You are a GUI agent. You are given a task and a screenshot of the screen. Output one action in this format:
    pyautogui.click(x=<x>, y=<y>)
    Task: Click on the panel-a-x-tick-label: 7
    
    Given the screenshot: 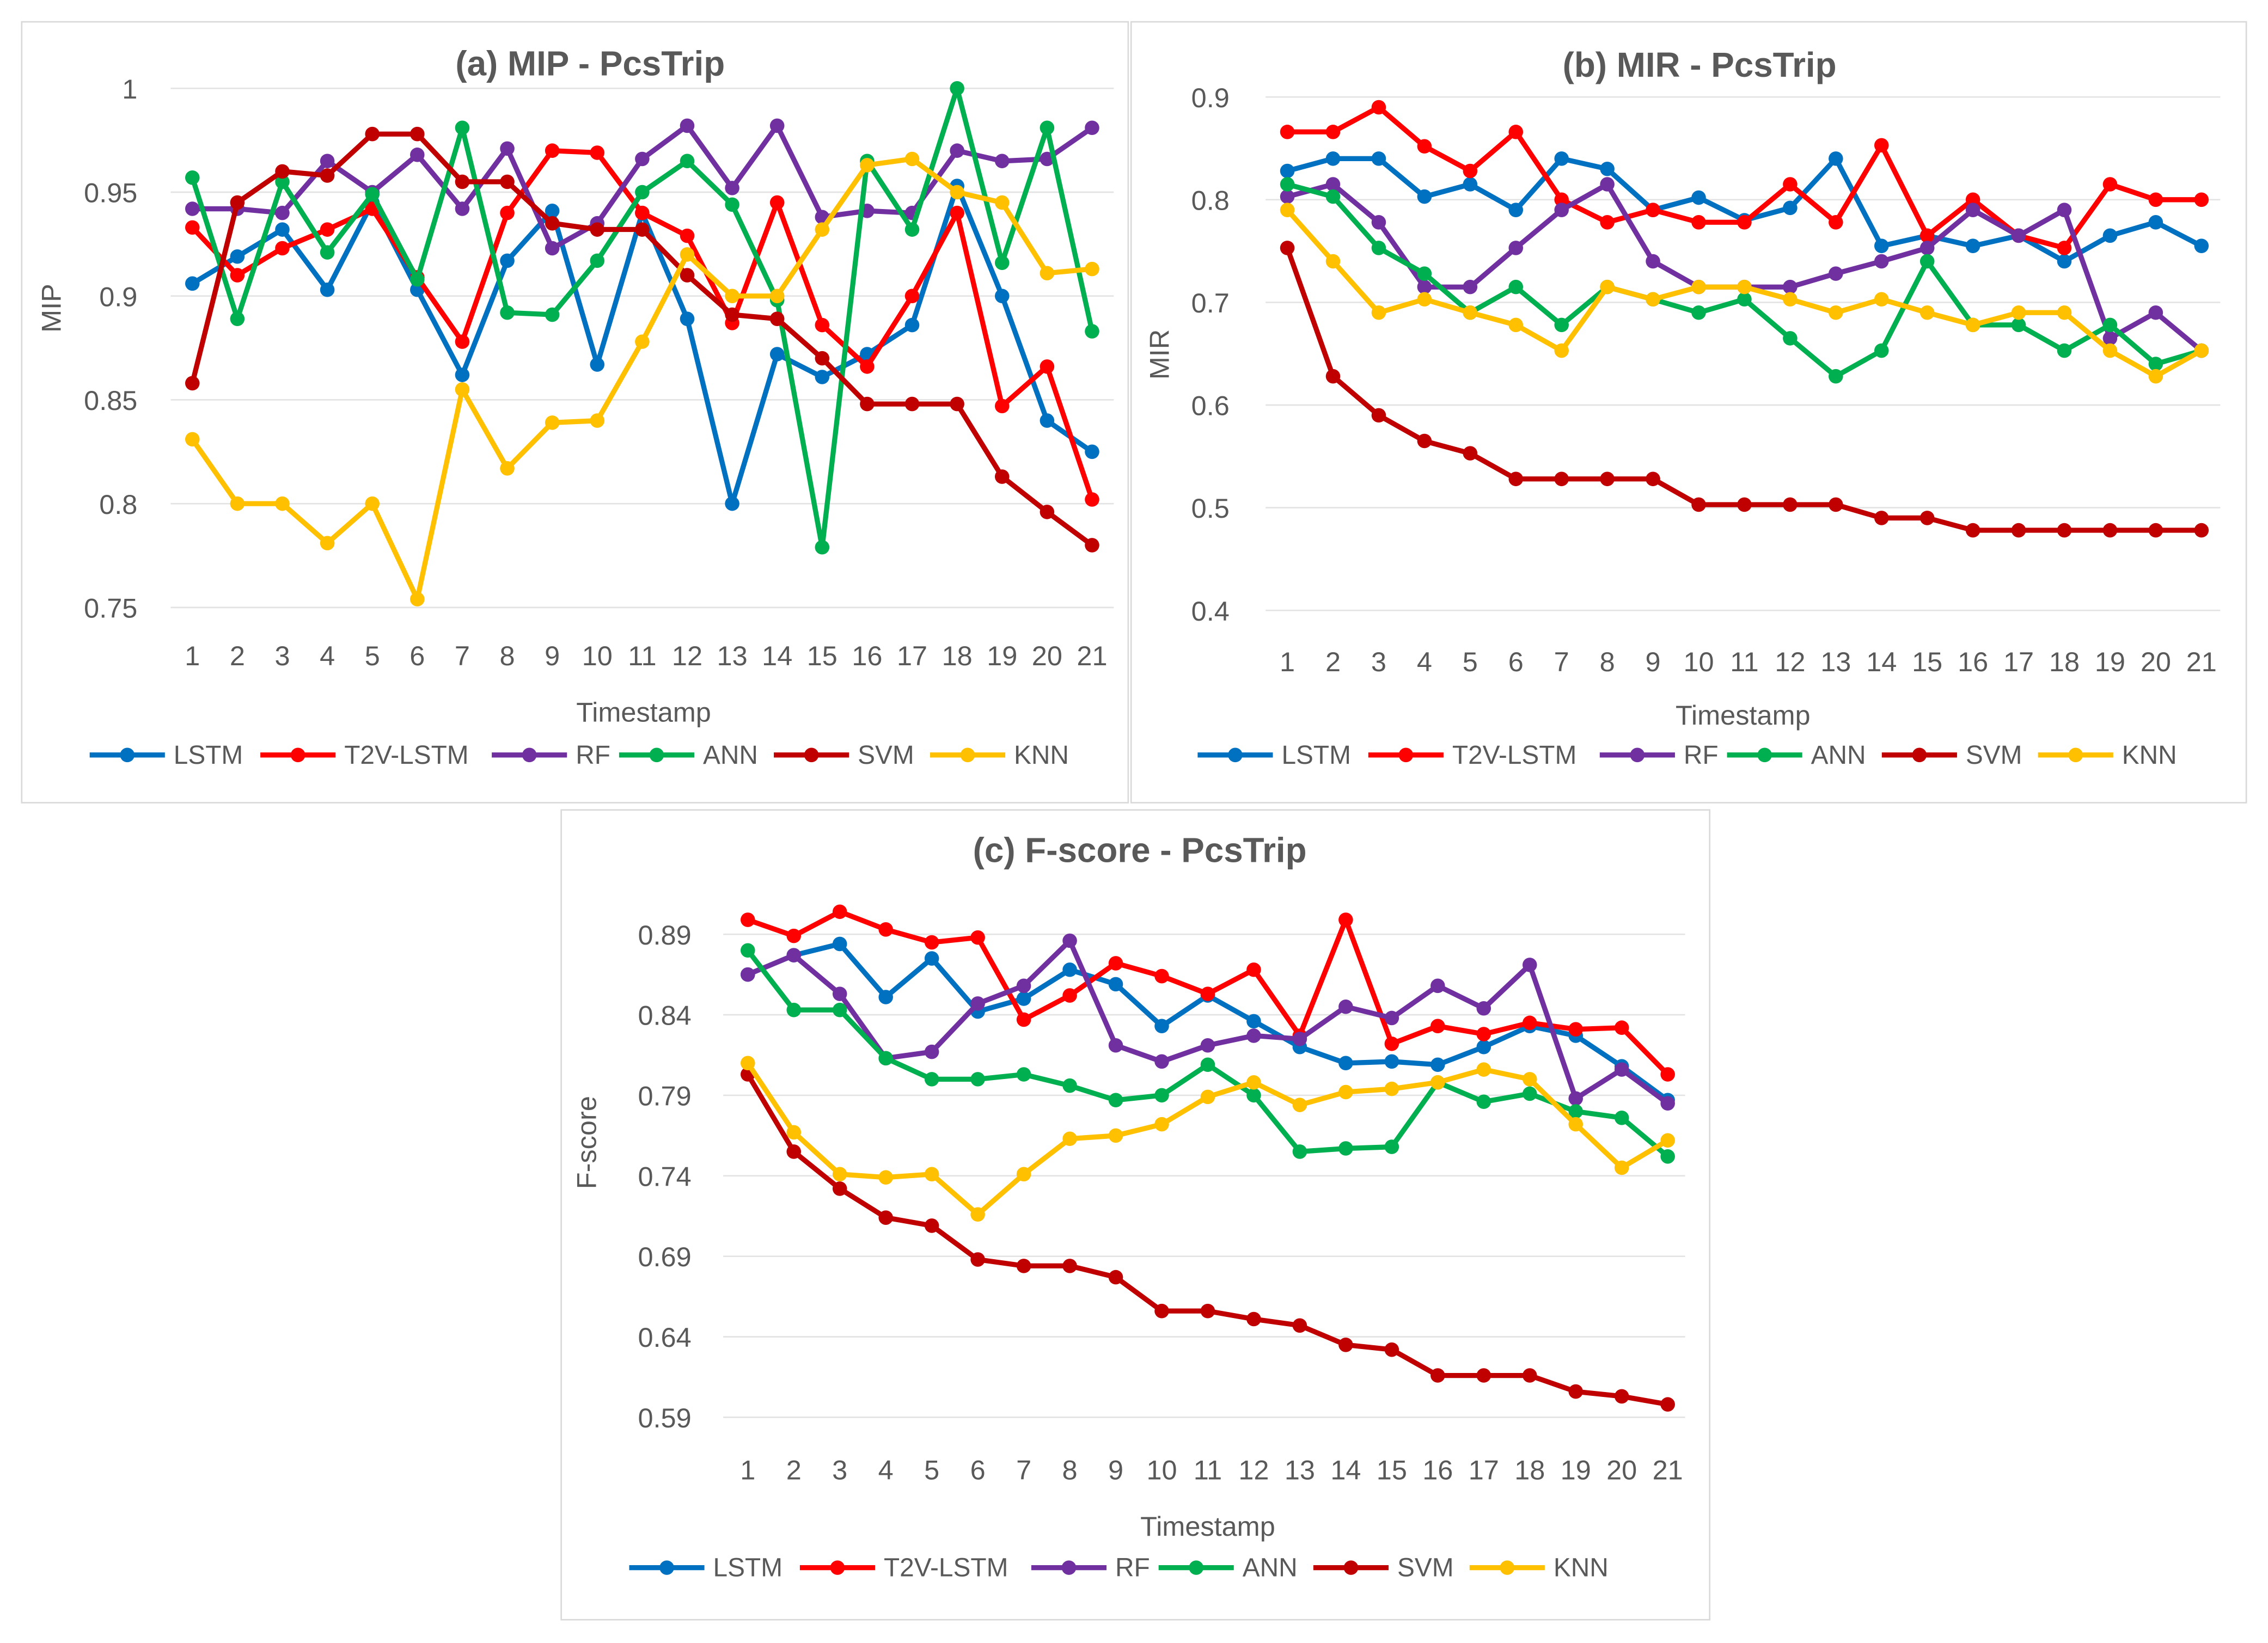 What is the action you would take?
    pyautogui.click(x=462, y=655)
    